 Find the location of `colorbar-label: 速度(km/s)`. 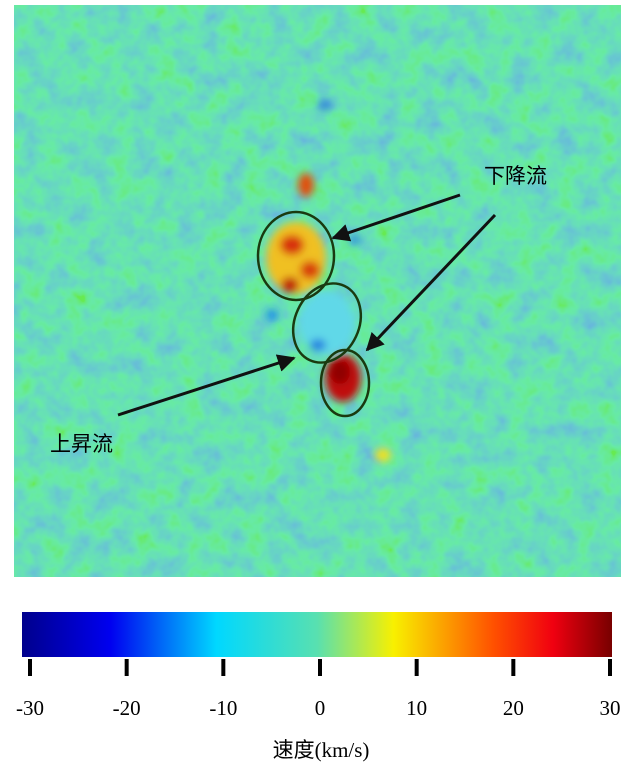

colorbar-label: 速度(km/s) is located at coordinates (321, 750).